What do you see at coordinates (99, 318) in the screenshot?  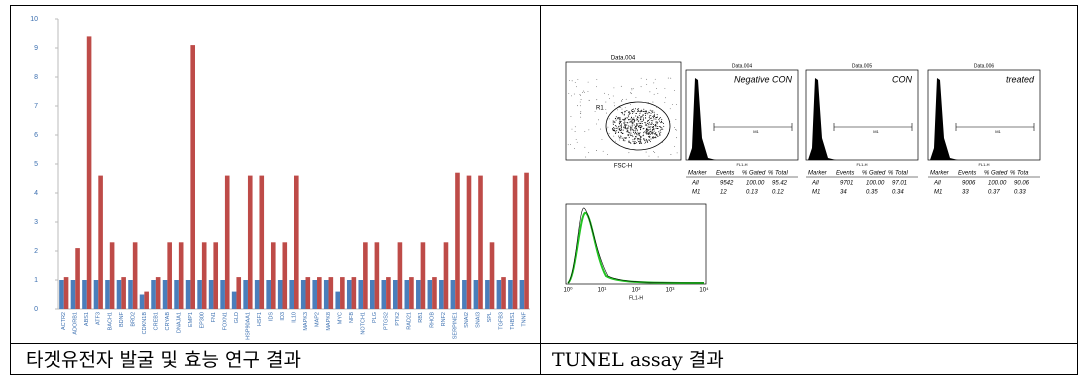 I see `x-tick-label: ATF3` at bounding box center [99, 318].